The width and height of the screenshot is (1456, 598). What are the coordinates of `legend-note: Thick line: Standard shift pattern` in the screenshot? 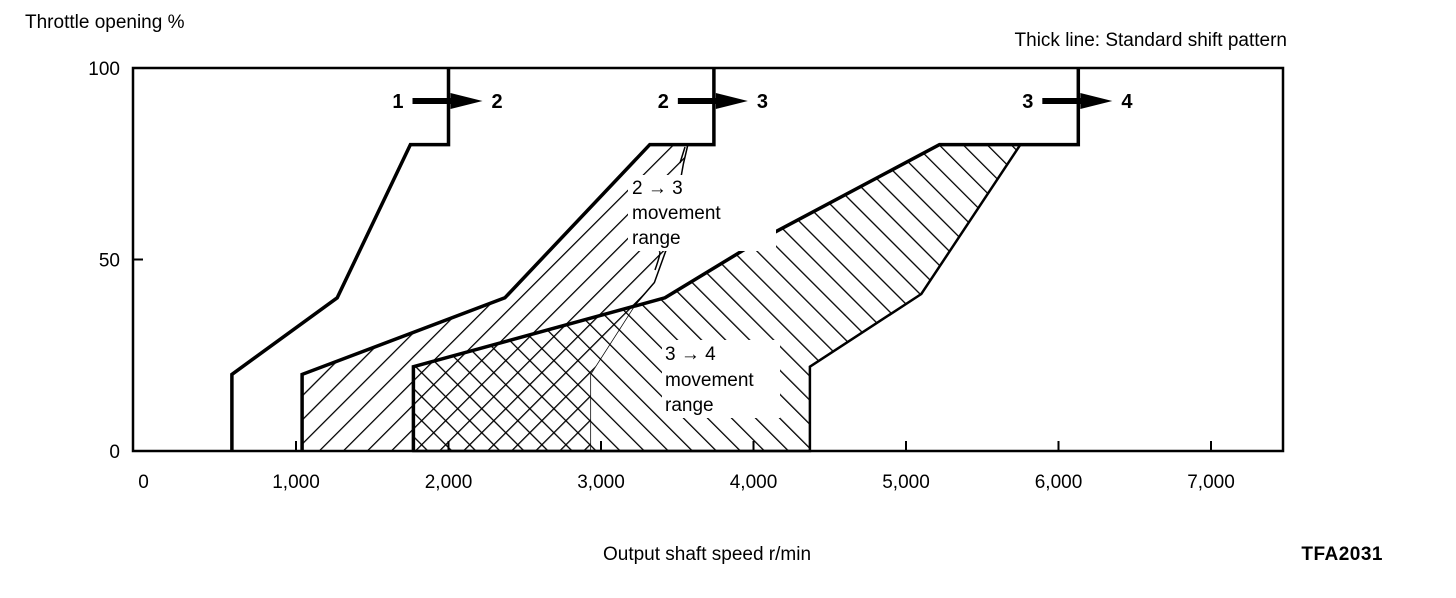 It's located at (1151, 40).